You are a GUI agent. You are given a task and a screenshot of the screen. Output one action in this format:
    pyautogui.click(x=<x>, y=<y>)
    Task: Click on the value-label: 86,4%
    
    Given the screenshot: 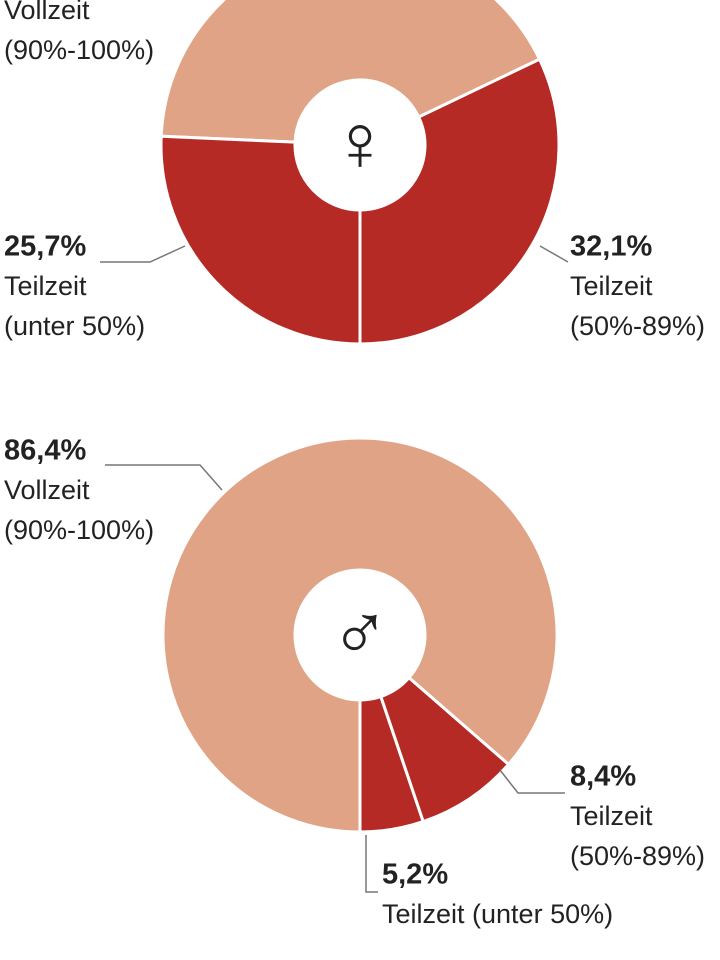 What is the action you would take?
    pyautogui.click(x=45, y=451)
    